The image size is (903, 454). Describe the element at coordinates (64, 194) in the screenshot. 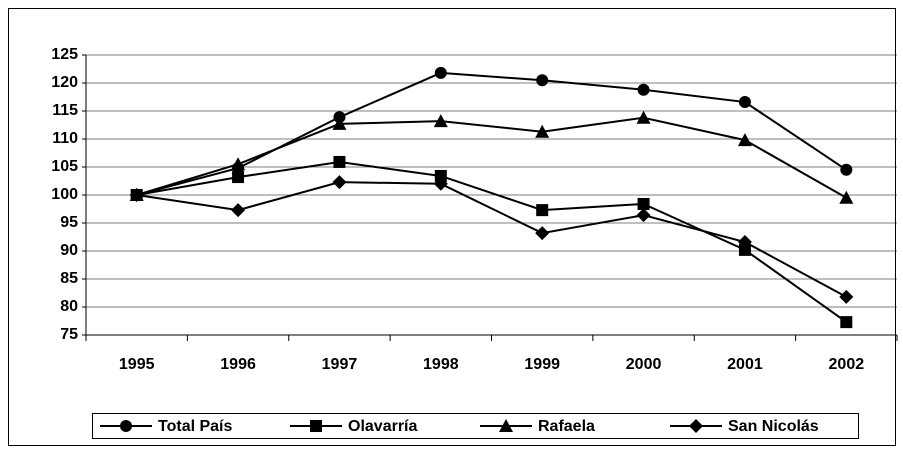

I see `y-tick-label: 100` at that location.